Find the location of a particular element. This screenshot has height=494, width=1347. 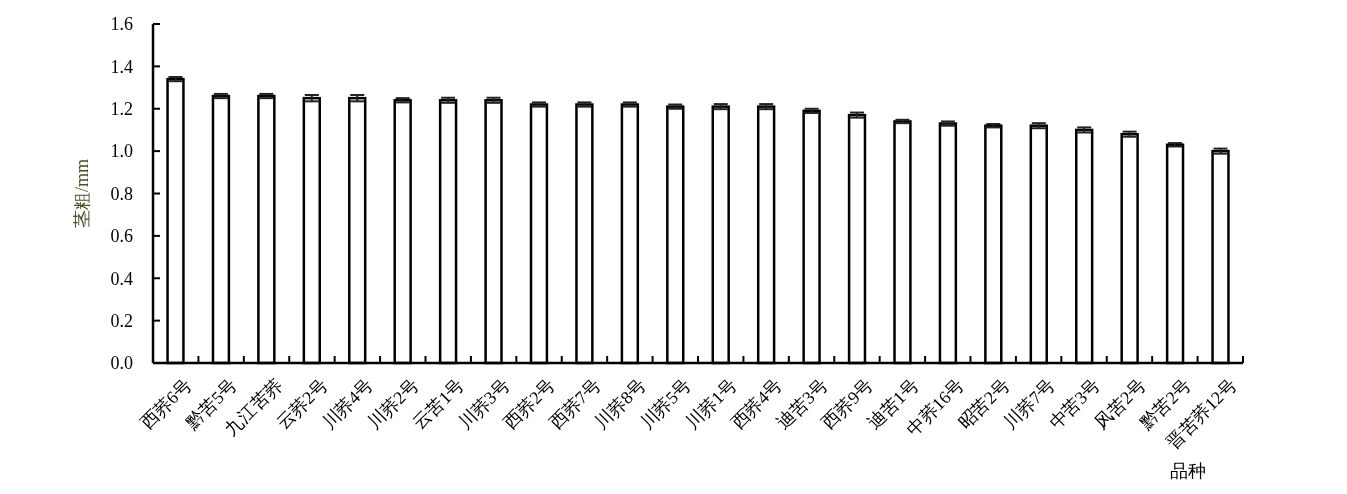

y-tick-label: 1.0 is located at coordinates (121, 151).